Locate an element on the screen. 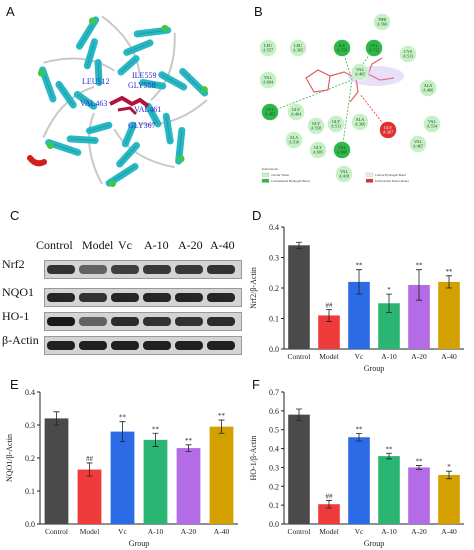 The image size is (474, 550). residue-node-label: VAL A:514 is located at coordinates (432, 124).